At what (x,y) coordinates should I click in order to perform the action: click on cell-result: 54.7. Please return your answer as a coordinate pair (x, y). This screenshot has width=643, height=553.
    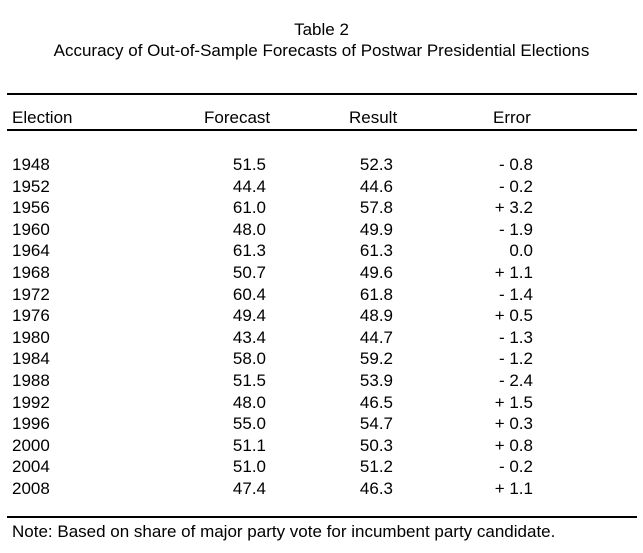
    Looking at the image, I should click on (376, 424).